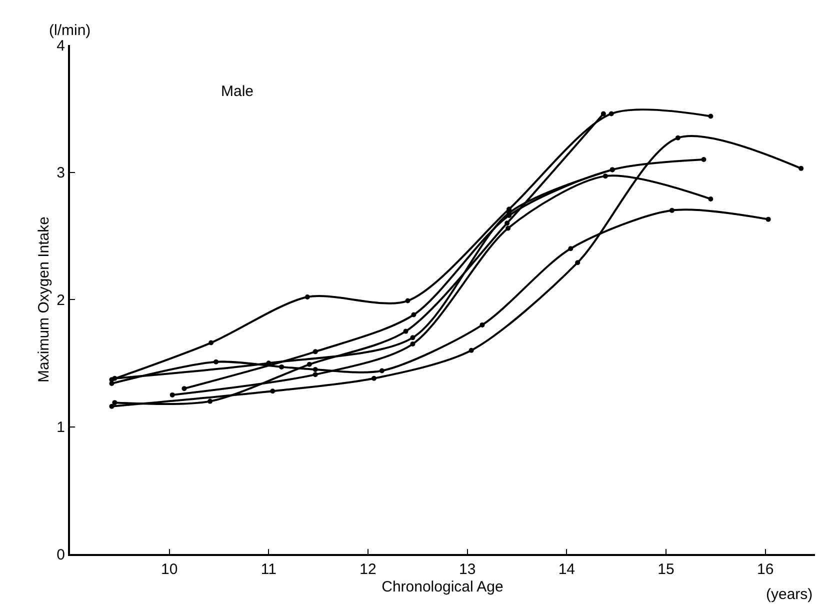 The height and width of the screenshot is (614, 827). I want to click on x-tick-label: 15, so click(666, 569).